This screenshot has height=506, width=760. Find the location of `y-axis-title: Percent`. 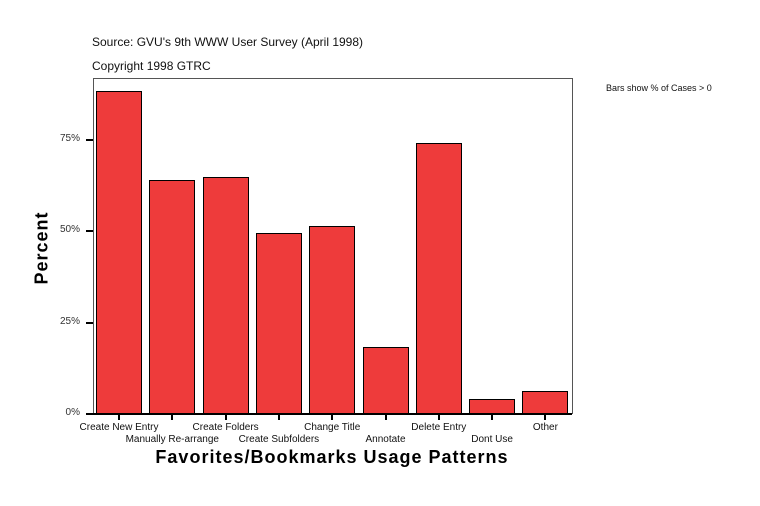

y-axis-title: Percent is located at coordinates (41, 248).